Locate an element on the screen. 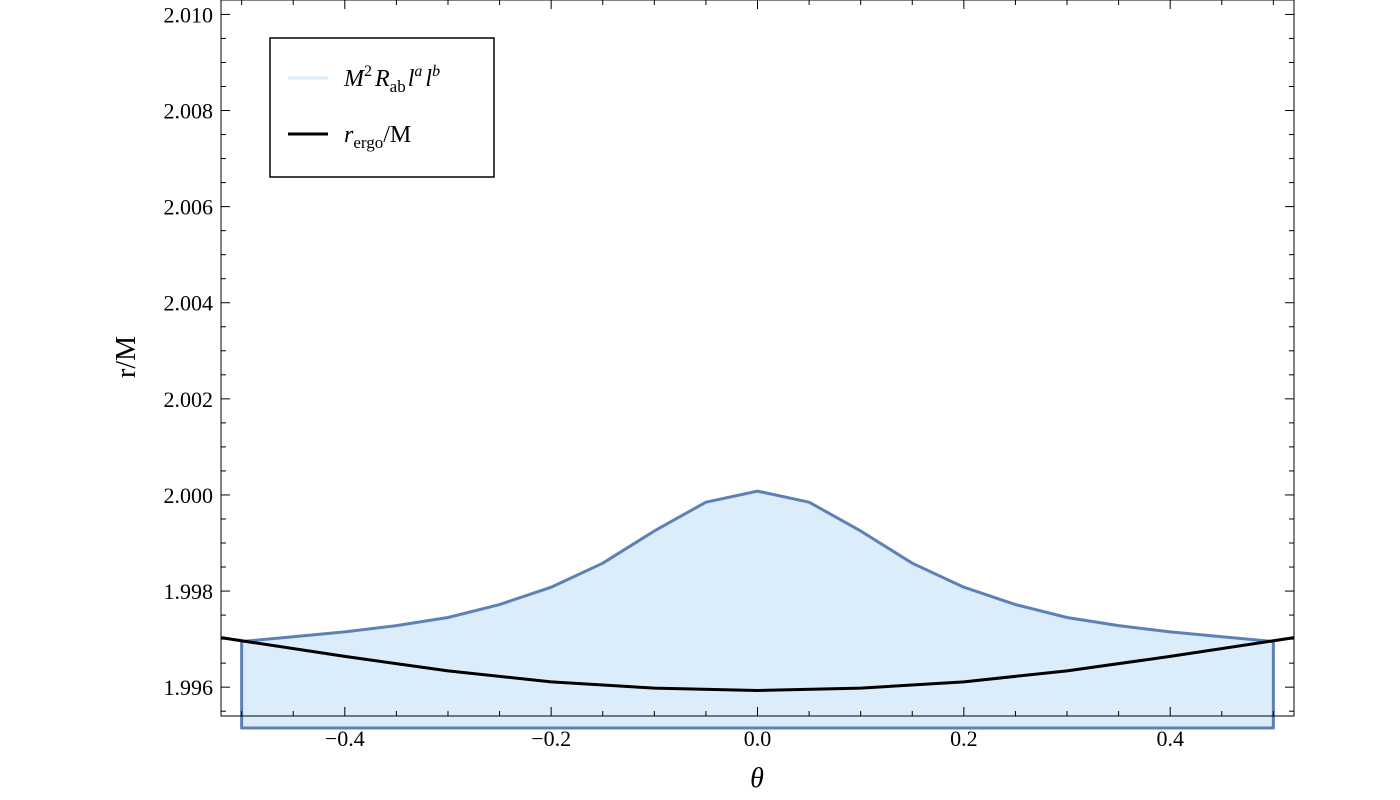  y-tick-label: 2.008 is located at coordinates (189, 111).